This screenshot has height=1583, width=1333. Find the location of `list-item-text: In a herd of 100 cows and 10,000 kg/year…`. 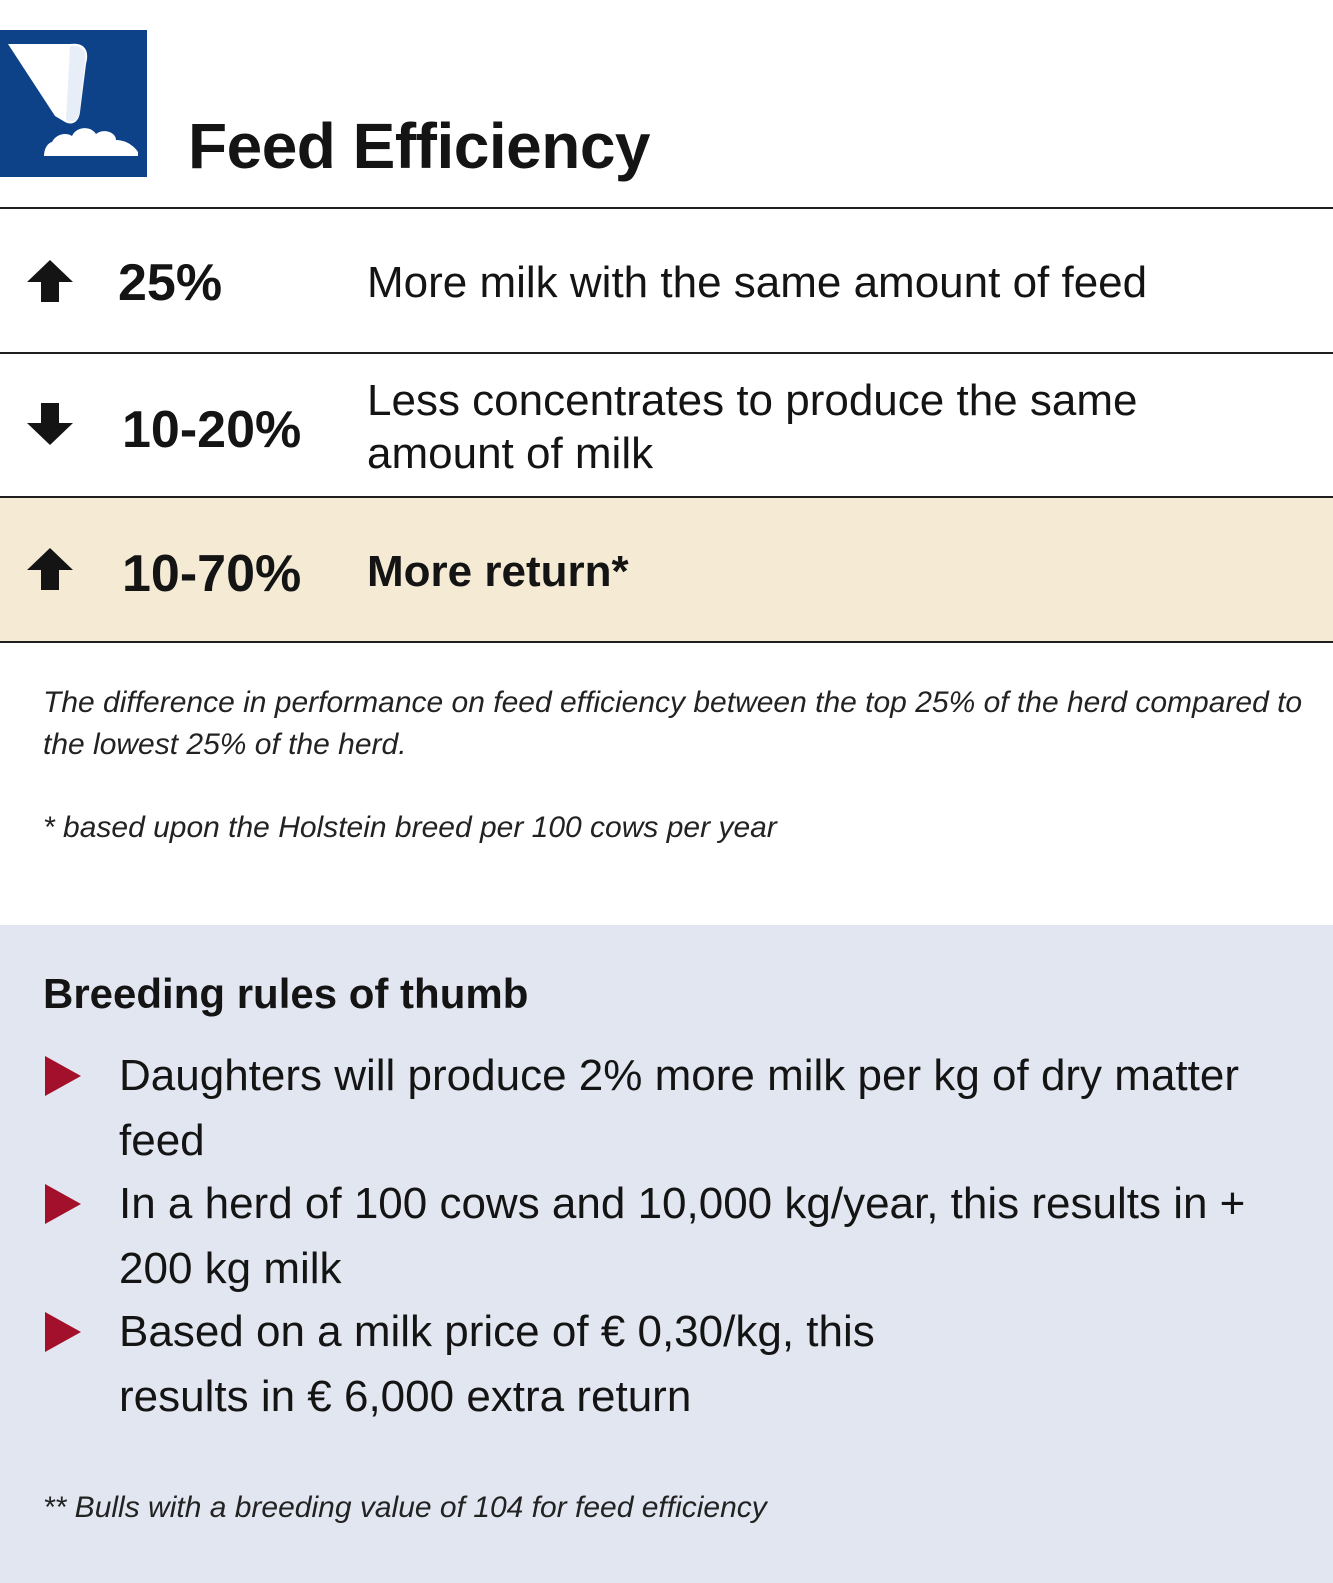

list-item-text: In a herd of 100 cows and 10,000 kg/year… is located at coordinates (682, 1236).